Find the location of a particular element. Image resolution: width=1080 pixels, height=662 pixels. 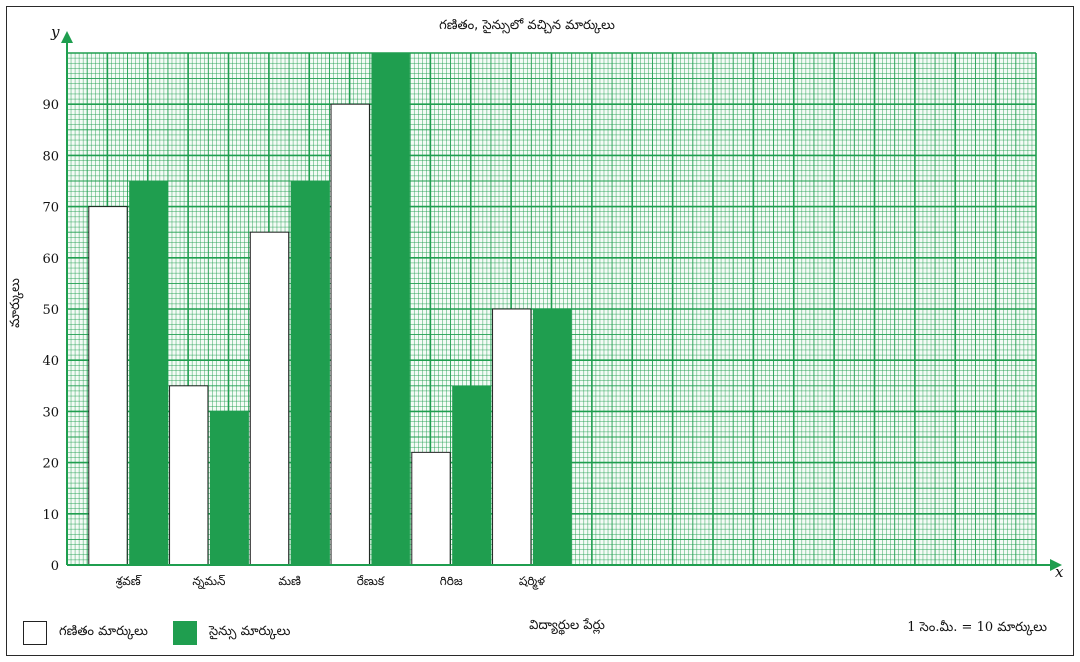

x-tick-label: మణి is located at coordinates (289, 581).